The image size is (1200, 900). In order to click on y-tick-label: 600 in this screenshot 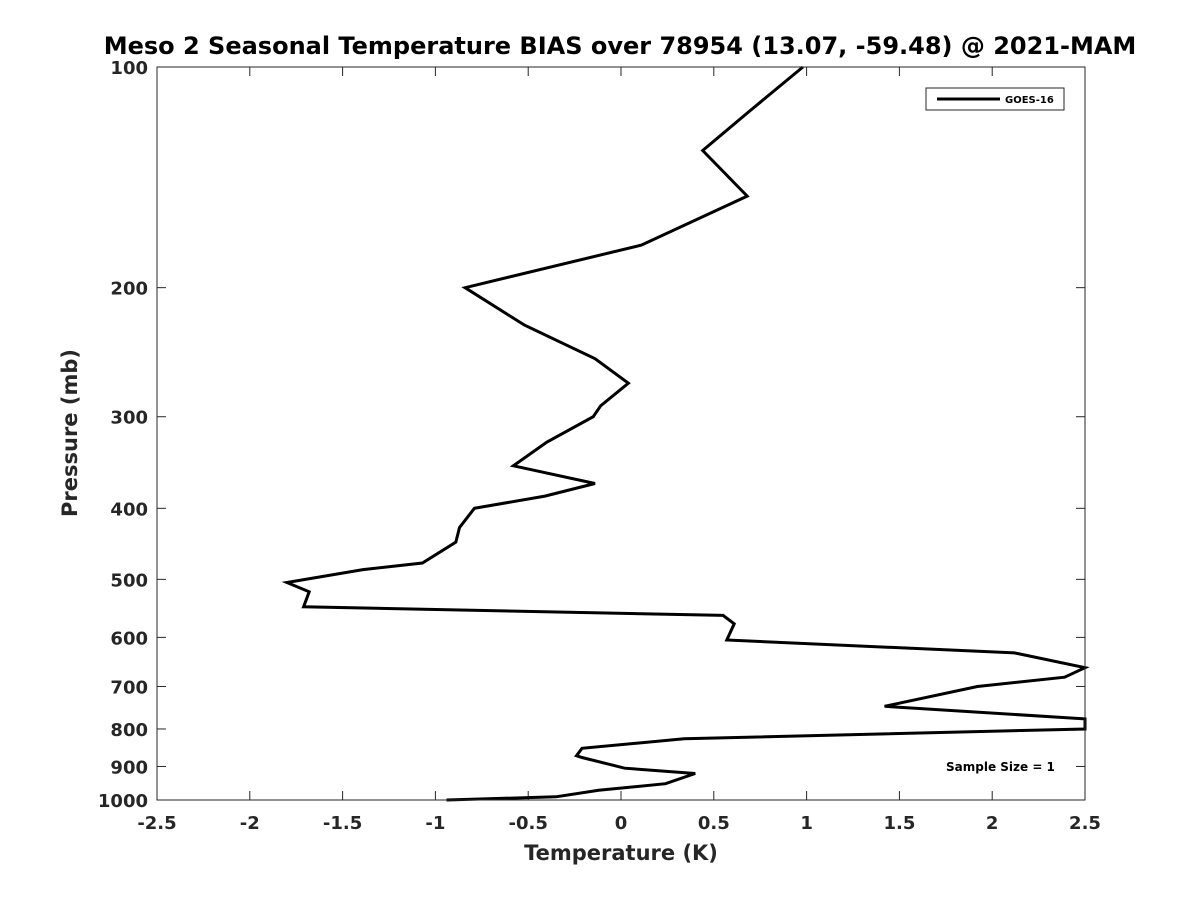, I will do `click(129, 638)`.